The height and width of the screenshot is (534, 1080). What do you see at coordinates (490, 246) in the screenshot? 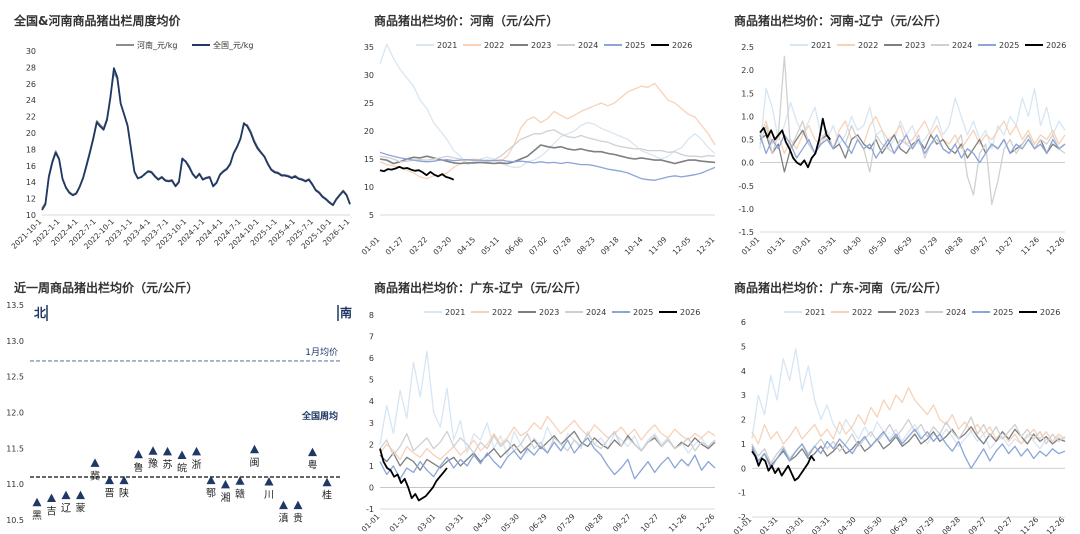
I see `x-tick-label: 05-11` at bounding box center [490, 246].